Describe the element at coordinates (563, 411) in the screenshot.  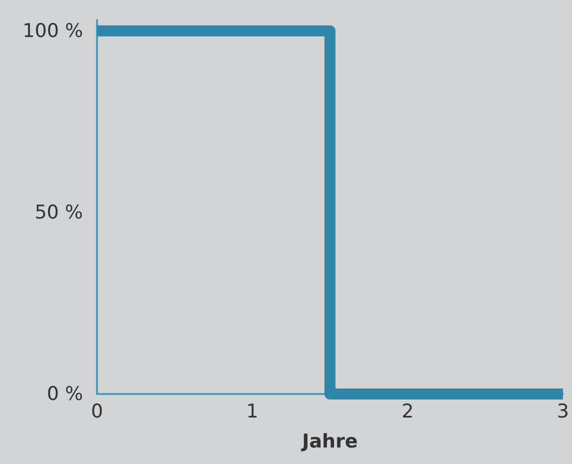
I see `x-tick-label: 3` at that location.